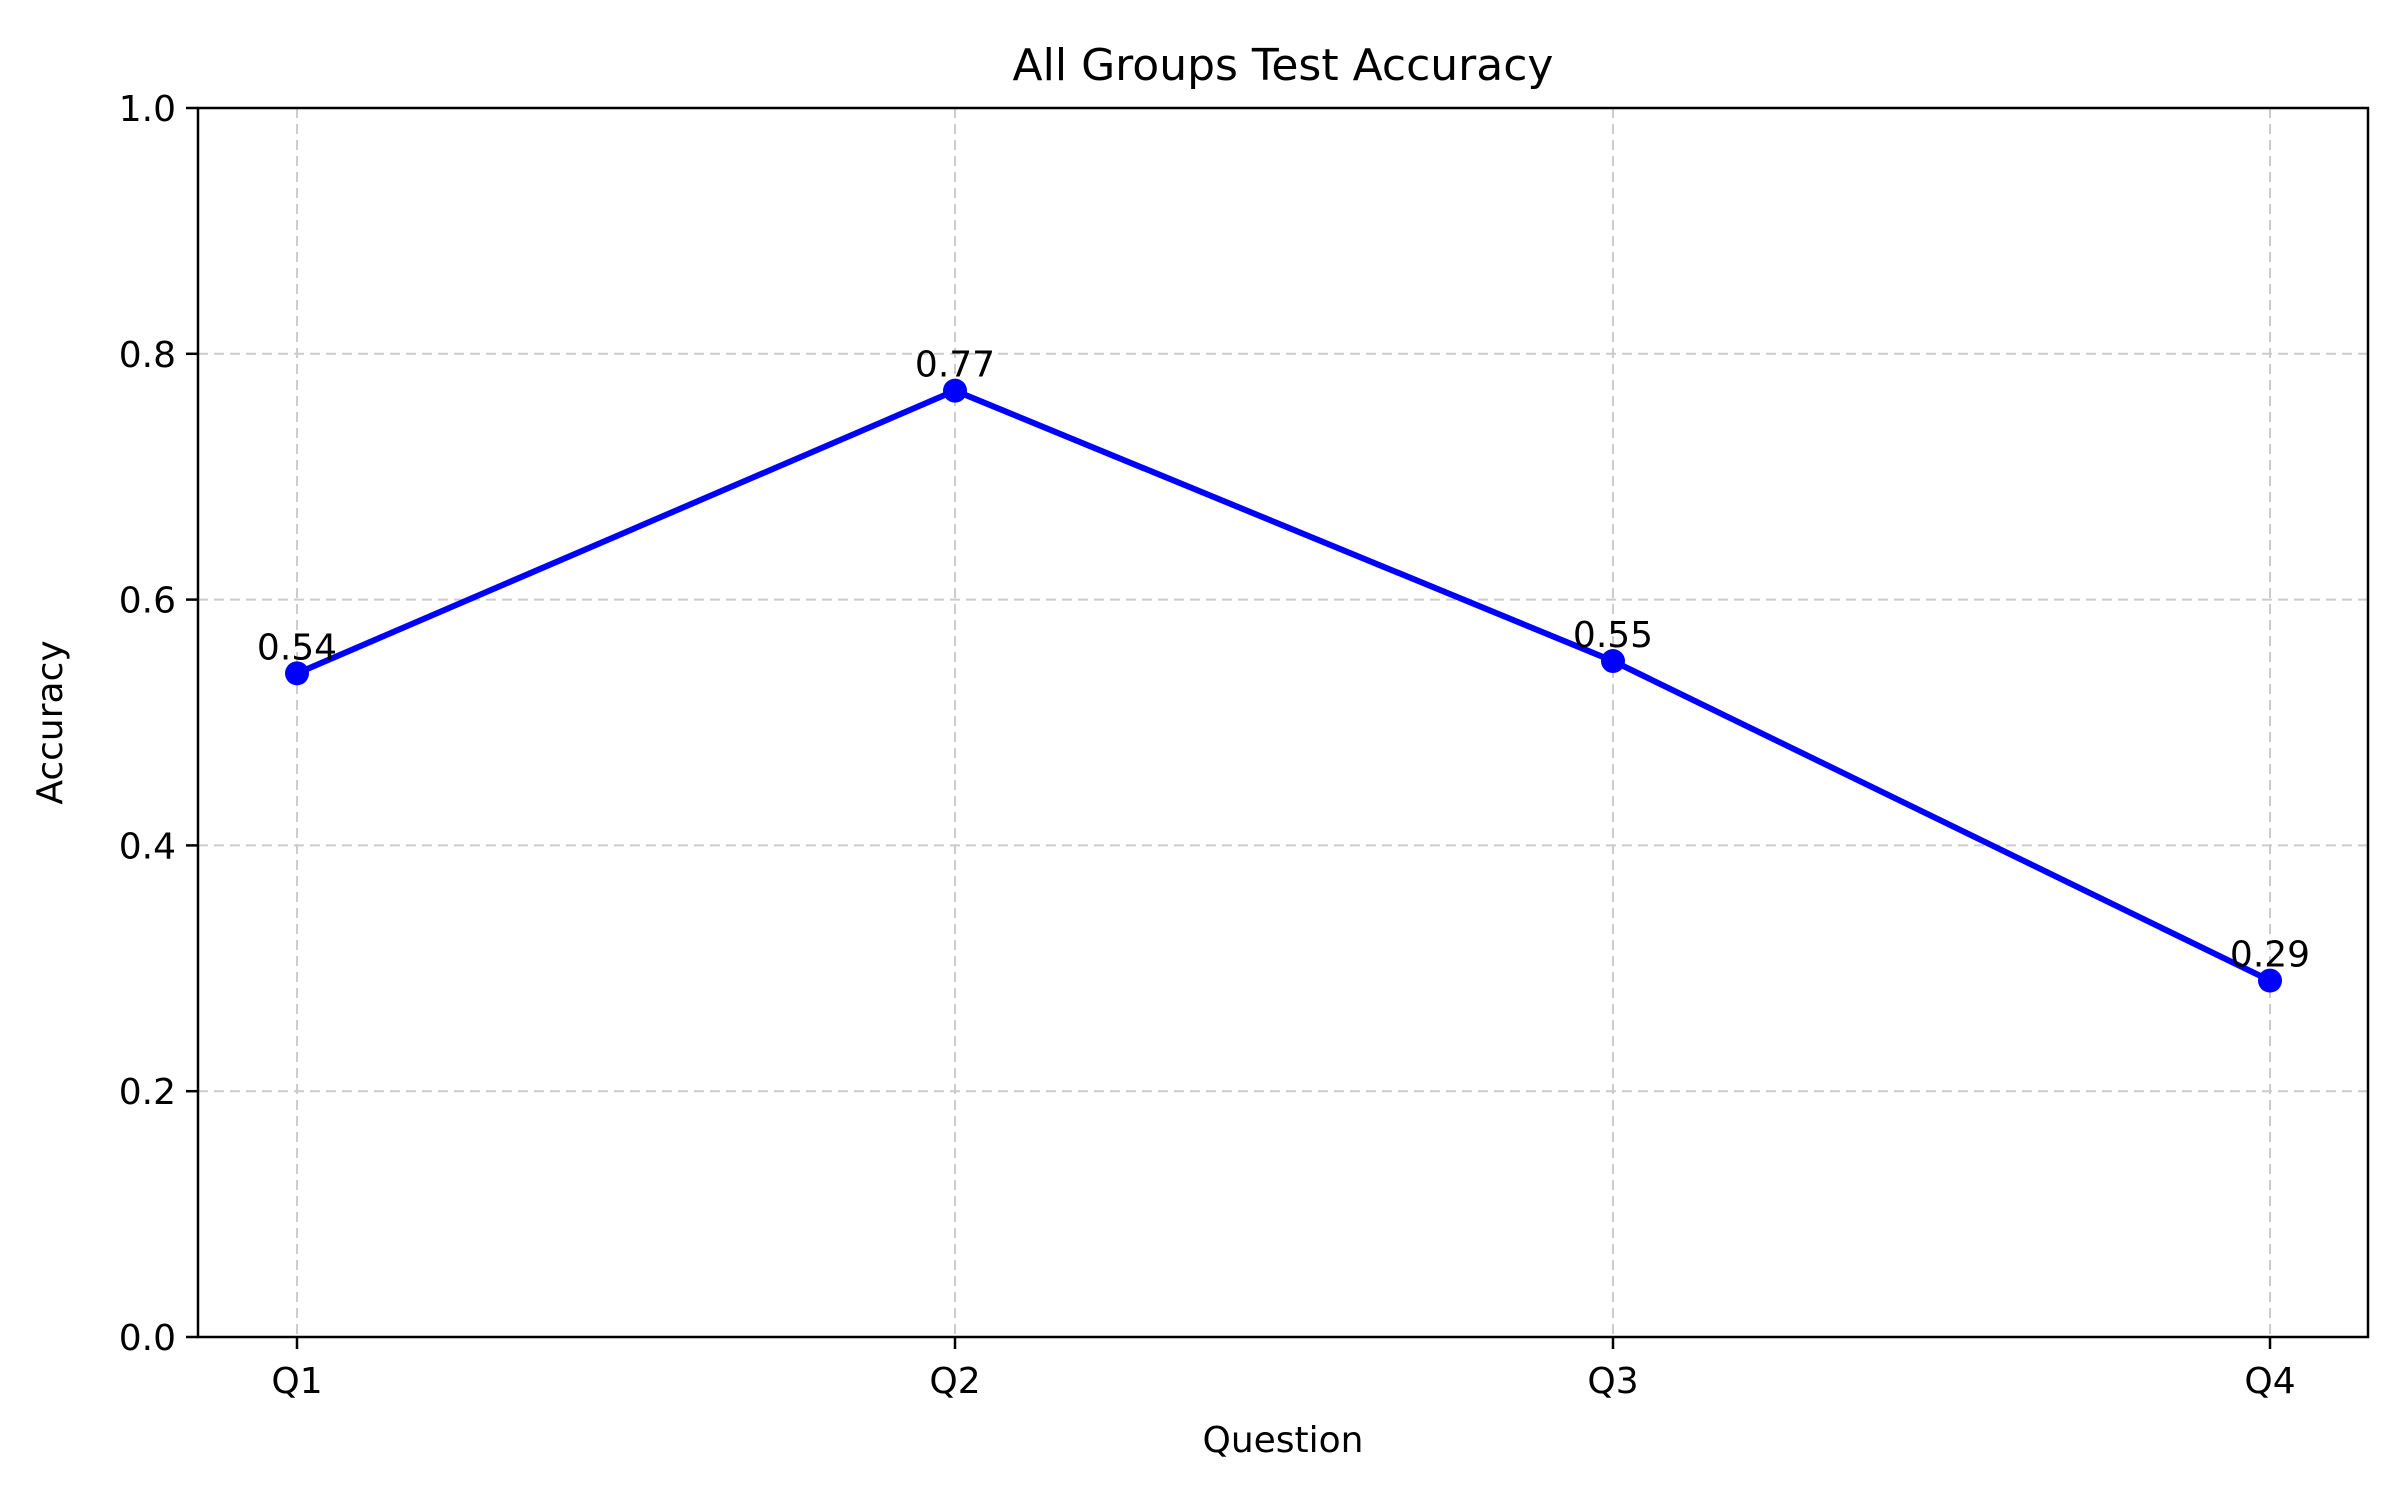 The width and height of the screenshot is (2400, 1500). I want to click on data-label: 0.55, so click(1613, 635).